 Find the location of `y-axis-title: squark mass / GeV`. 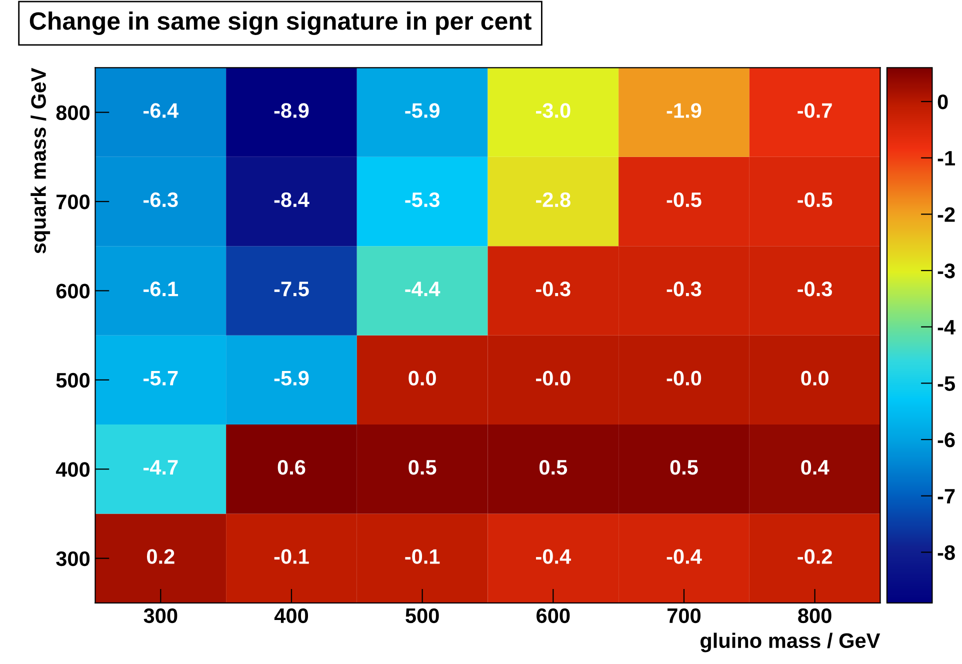

y-axis-title: squark mass / GeV is located at coordinates (40, 161).